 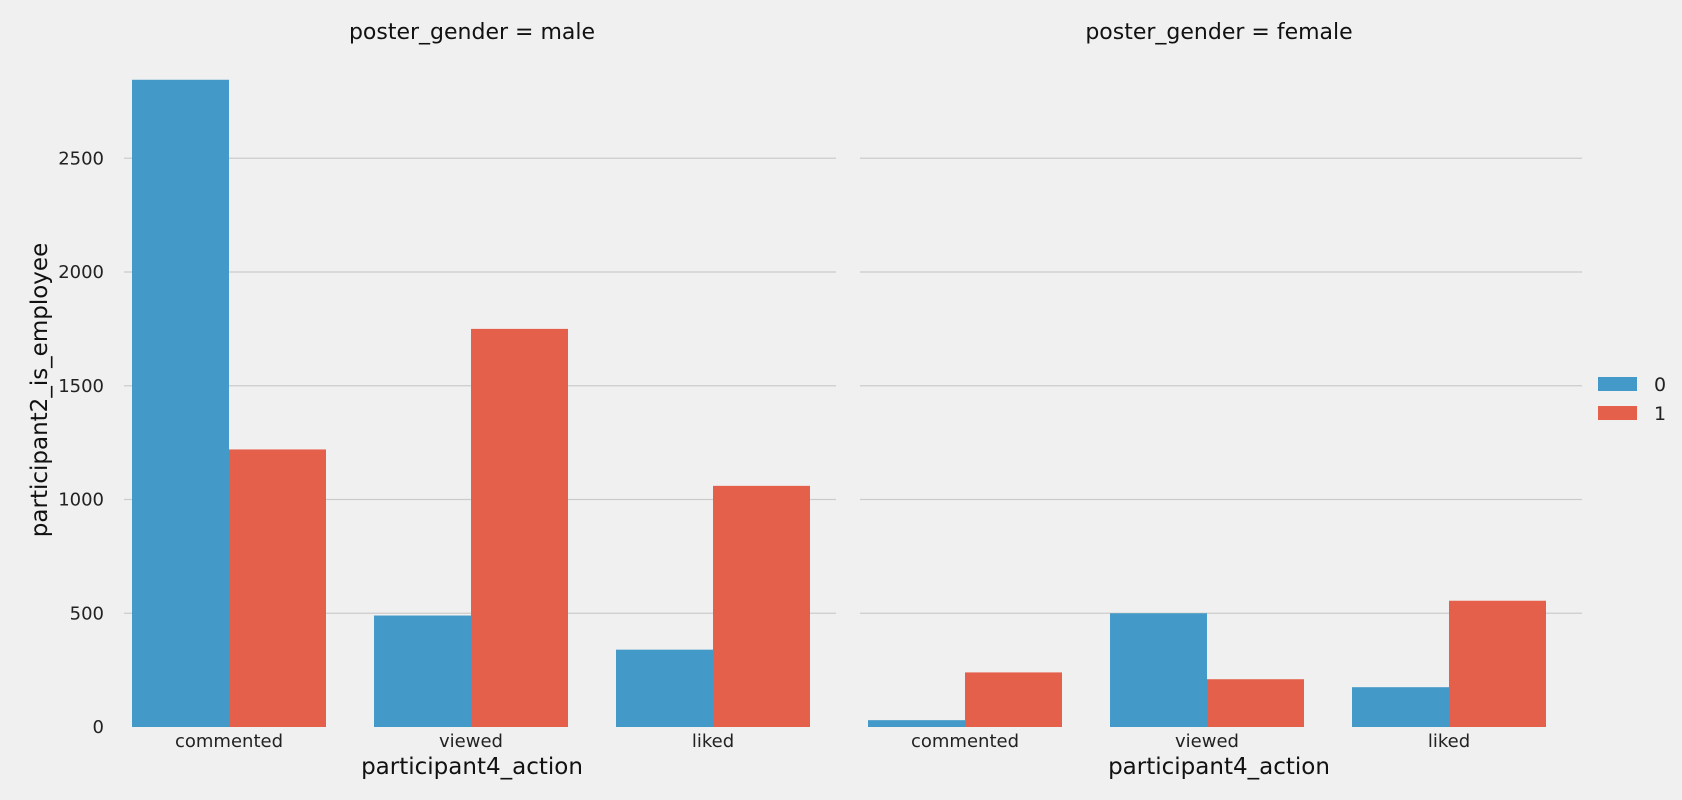 What do you see at coordinates (1219, 767) in the screenshot?
I see `x-axis-label-female: participant4_action` at bounding box center [1219, 767].